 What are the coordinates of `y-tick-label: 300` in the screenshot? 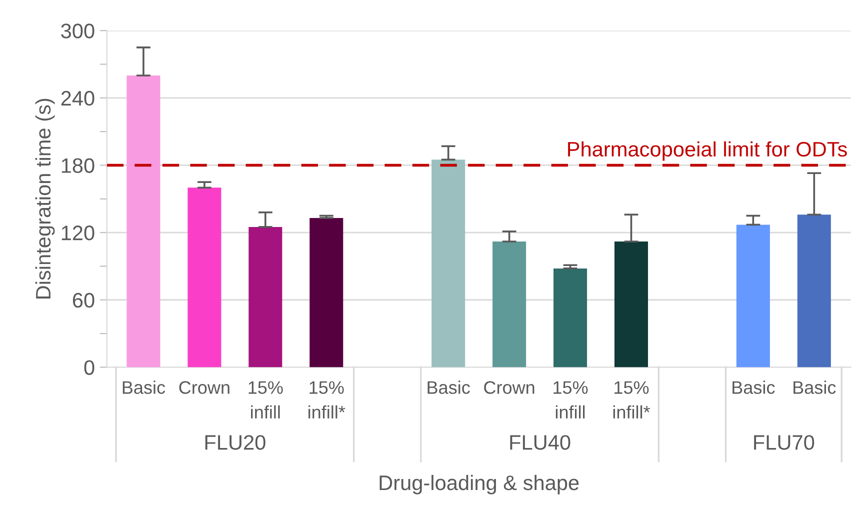 It's located at (77, 31).